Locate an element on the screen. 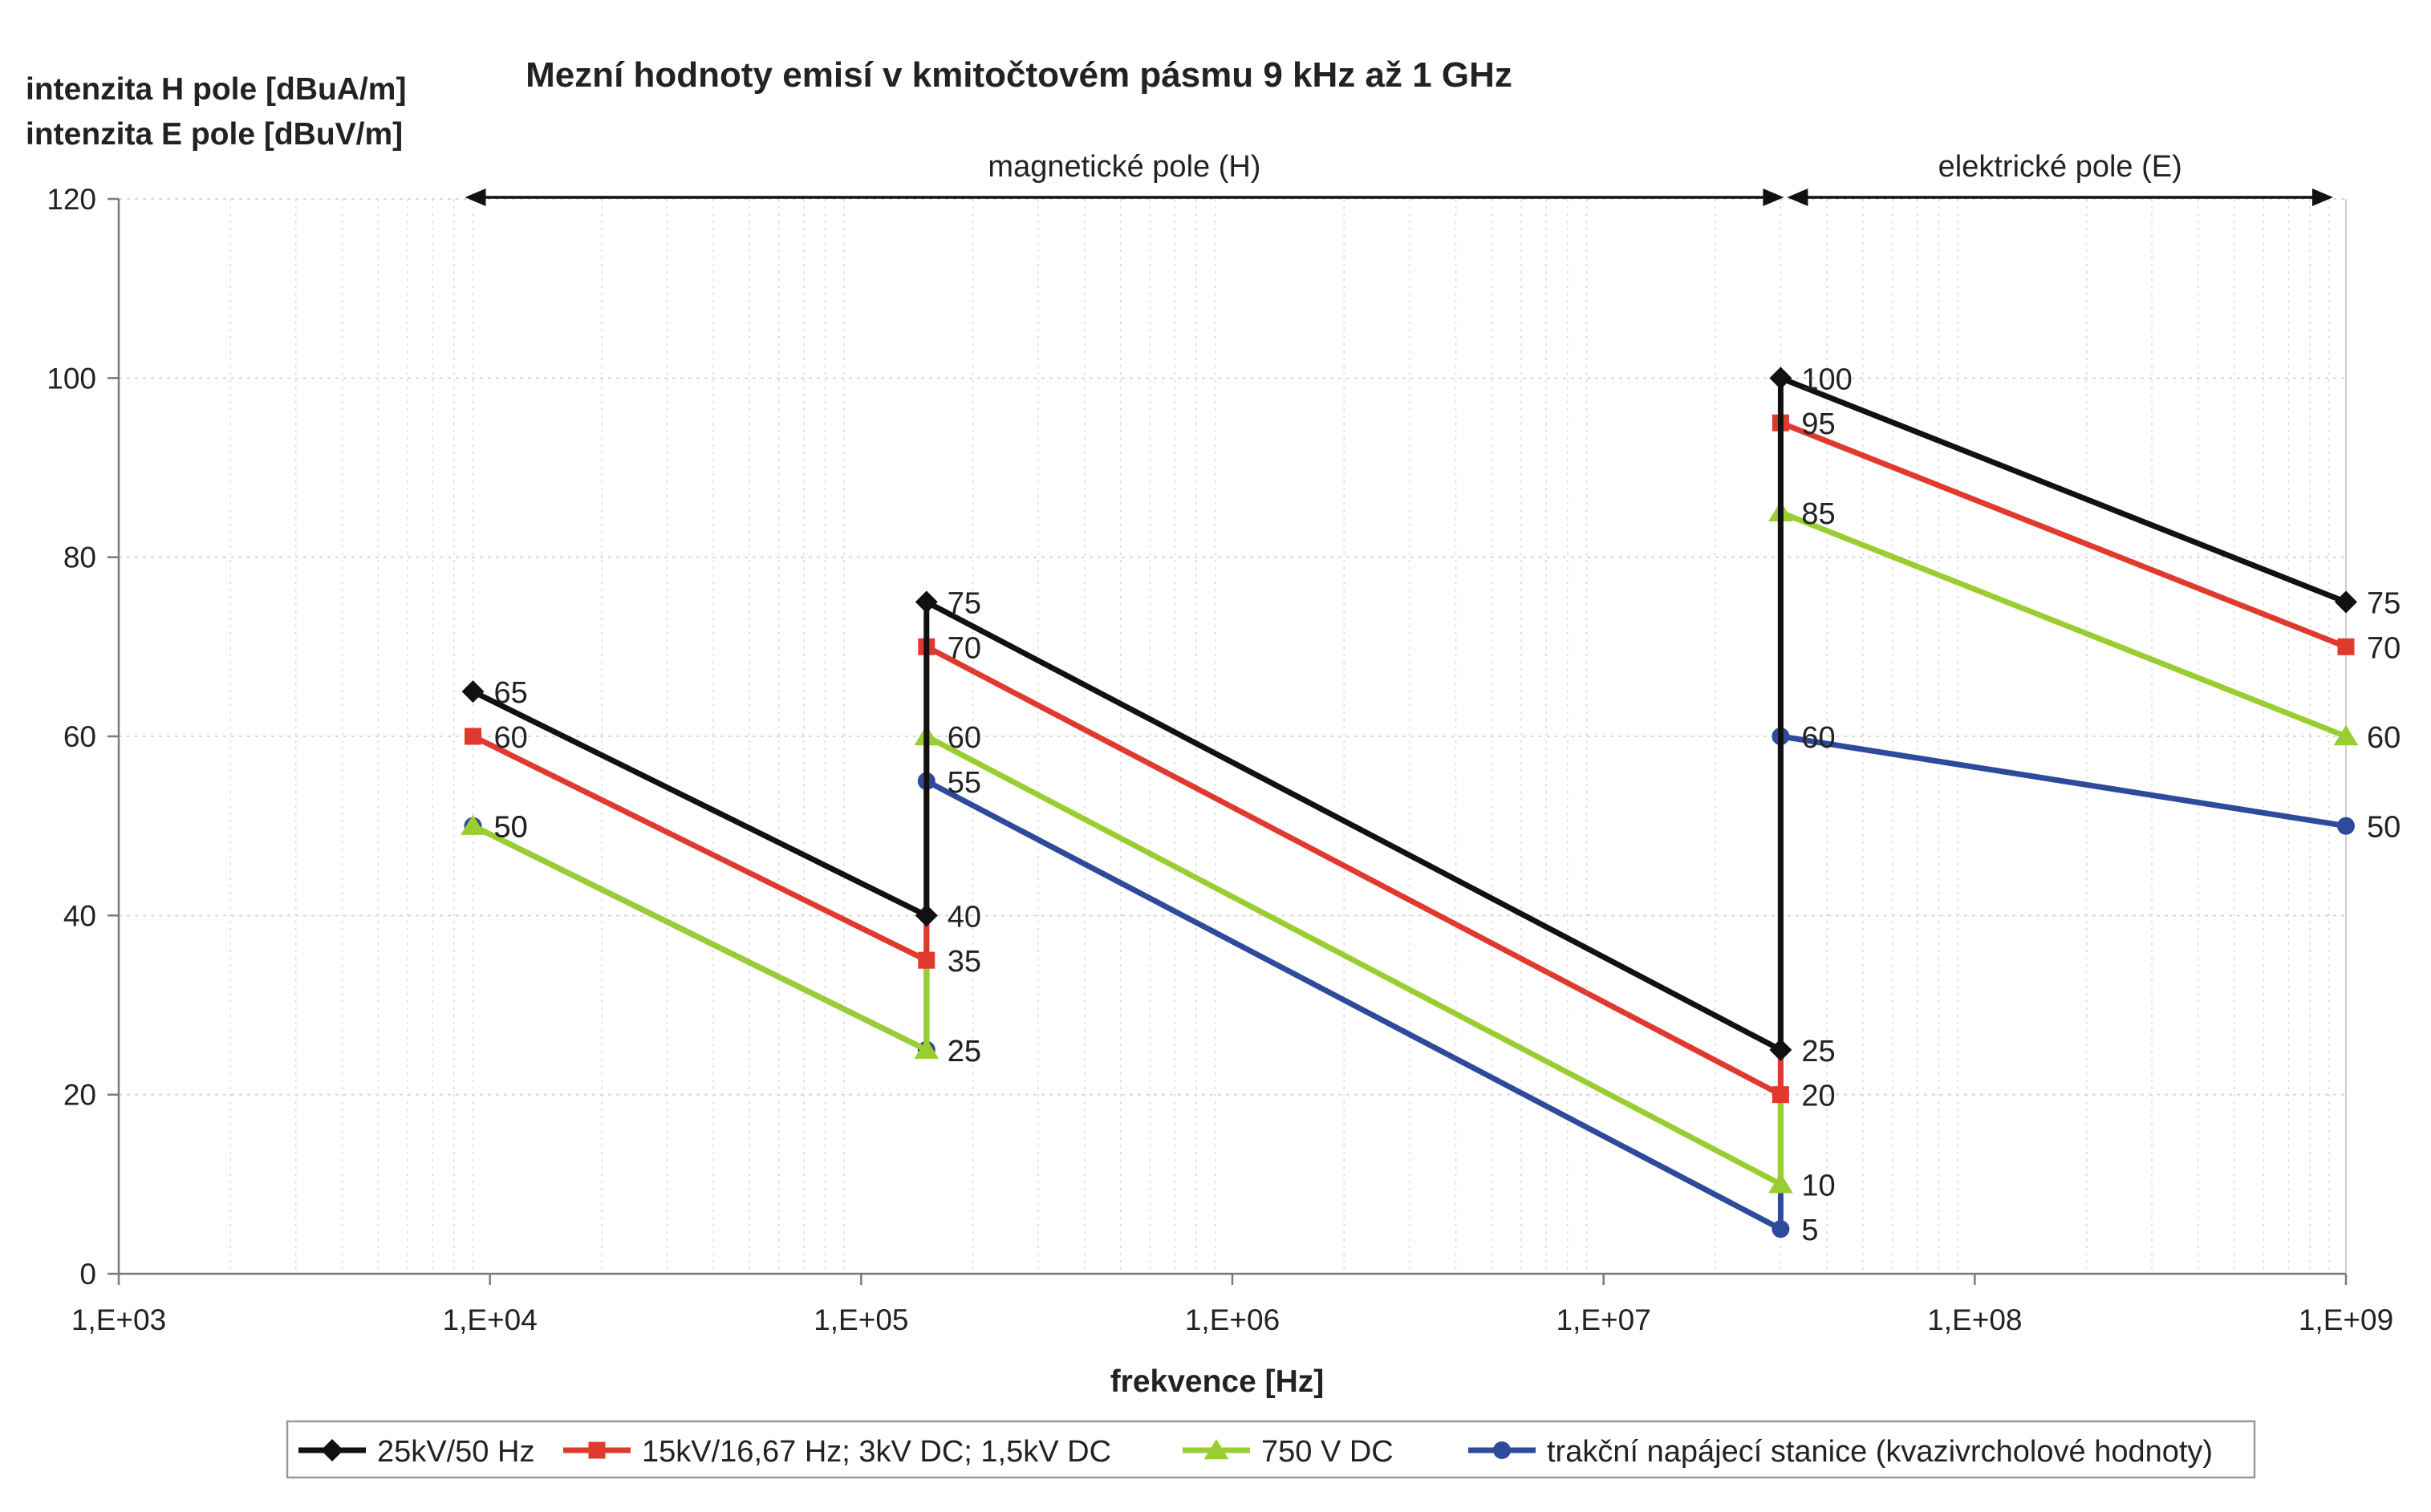 The height and width of the screenshot is (1512, 2431). data-label: 55 is located at coordinates (964, 783).